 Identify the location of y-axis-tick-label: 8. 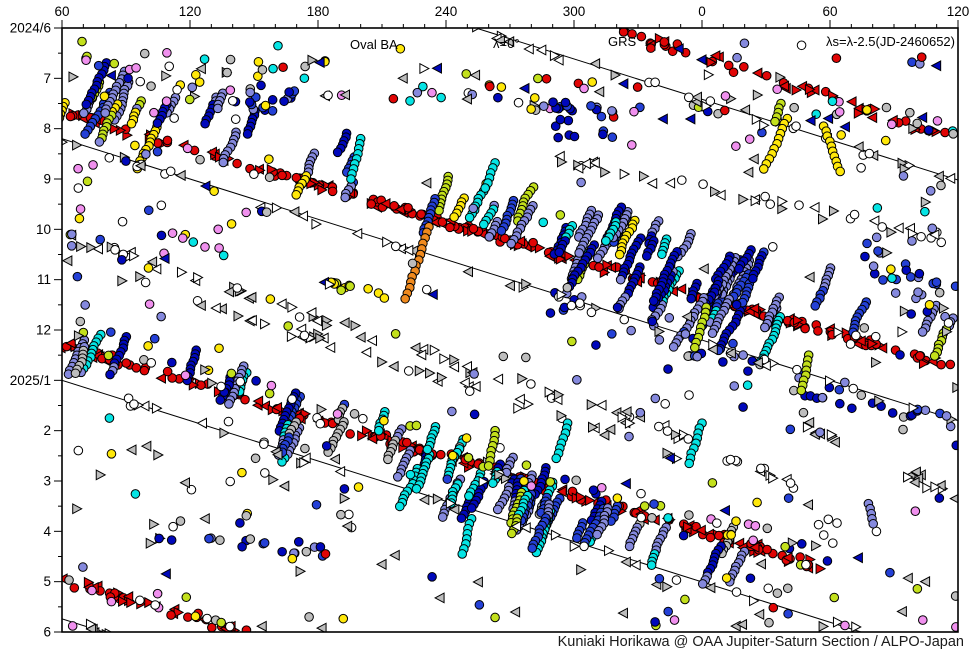
(47, 128).